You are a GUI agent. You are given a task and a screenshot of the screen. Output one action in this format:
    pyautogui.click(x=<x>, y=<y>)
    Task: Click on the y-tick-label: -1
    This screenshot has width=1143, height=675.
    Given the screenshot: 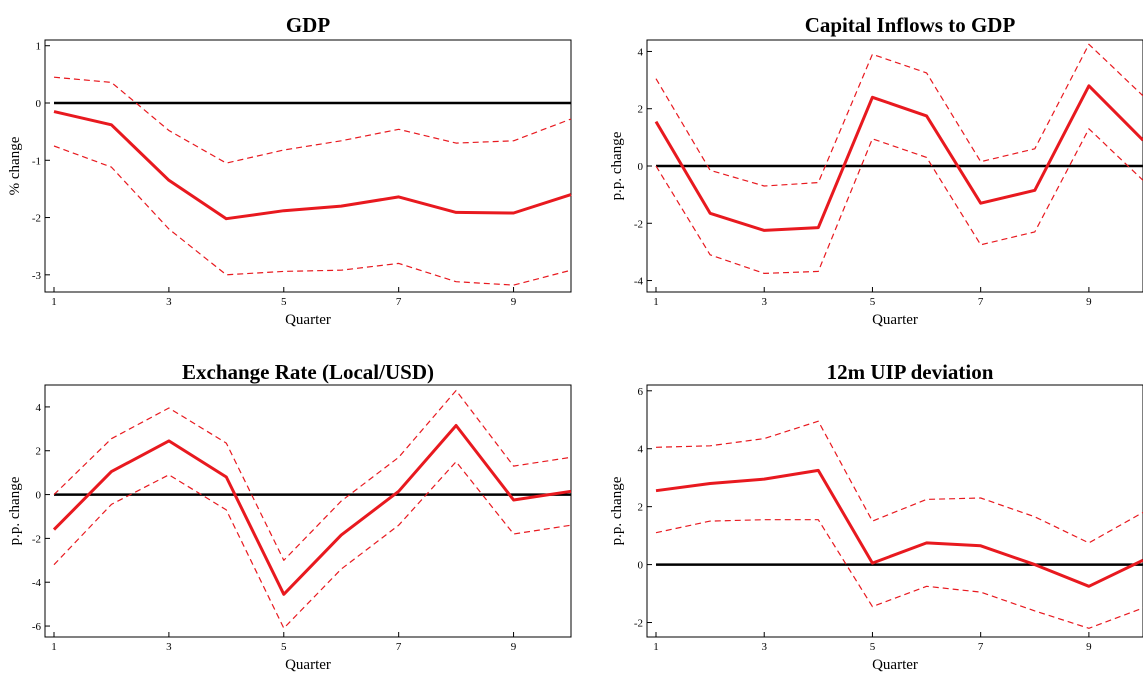 What is the action you would take?
    pyautogui.click(x=36, y=161)
    